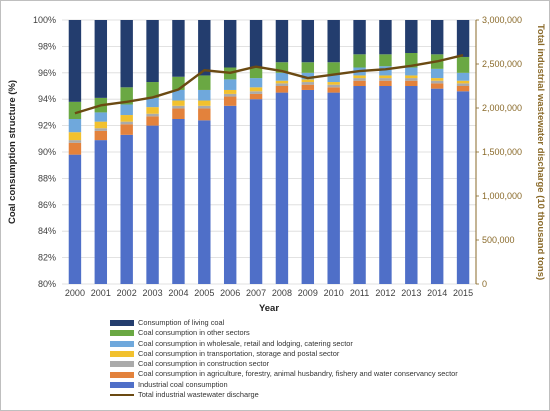  What do you see at coordinates (204, 293) in the screenshot?
I see `x-tick-label: 2005` at bounding box center [204, 293].